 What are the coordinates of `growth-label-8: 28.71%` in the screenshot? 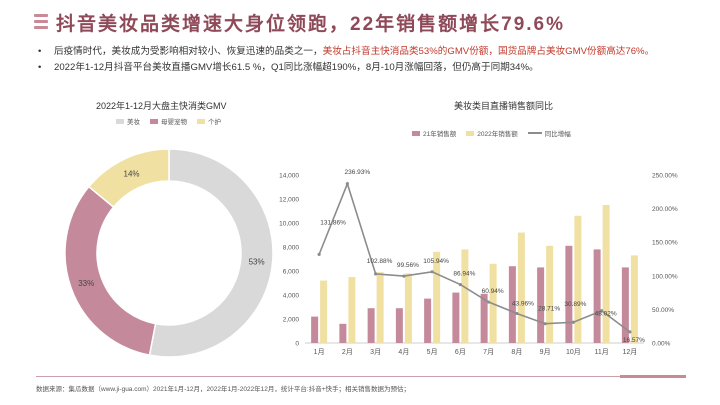 It's located at (549, 309).